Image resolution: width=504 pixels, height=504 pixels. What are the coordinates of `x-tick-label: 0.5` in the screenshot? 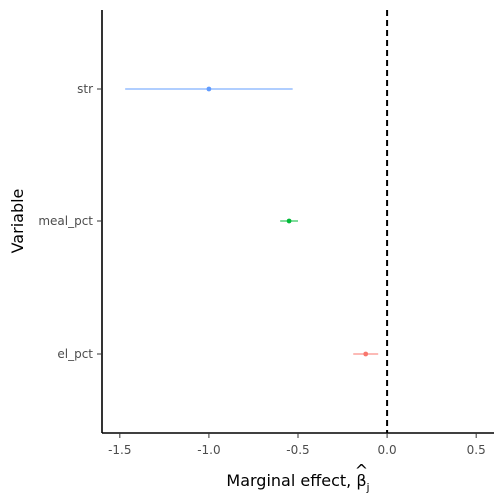 It's located at (476, 450).